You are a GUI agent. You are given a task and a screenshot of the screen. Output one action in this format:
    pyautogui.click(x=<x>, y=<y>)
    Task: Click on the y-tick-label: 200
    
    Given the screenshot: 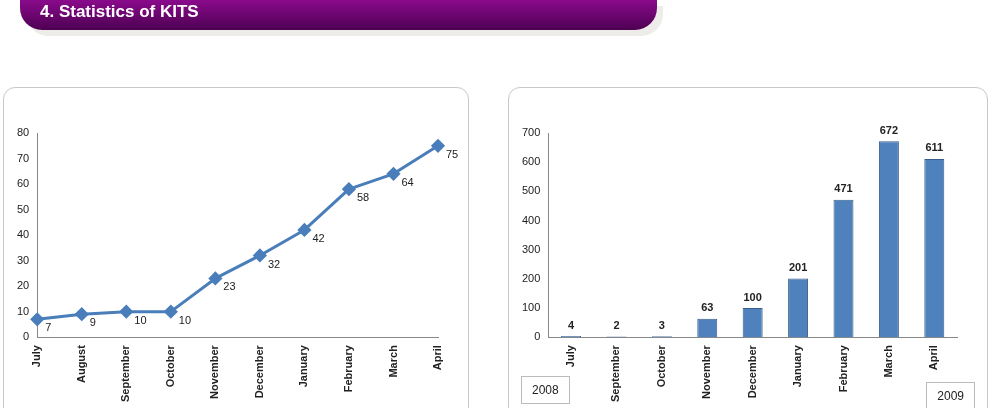 What is the action you would take?
    pyautogui.click(x=531, y=277)
    